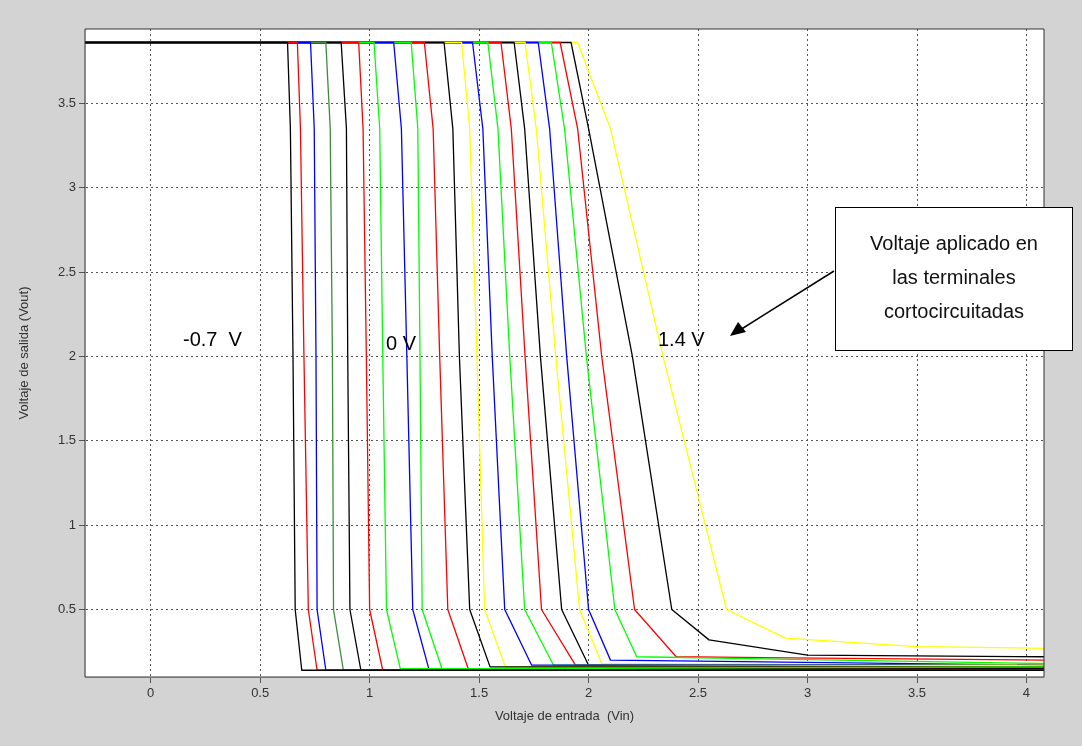  What do you see at coordinates (681, 339) in the screenshot?
I see `annotation: 1.4 V` at bounding box center [681, 339].